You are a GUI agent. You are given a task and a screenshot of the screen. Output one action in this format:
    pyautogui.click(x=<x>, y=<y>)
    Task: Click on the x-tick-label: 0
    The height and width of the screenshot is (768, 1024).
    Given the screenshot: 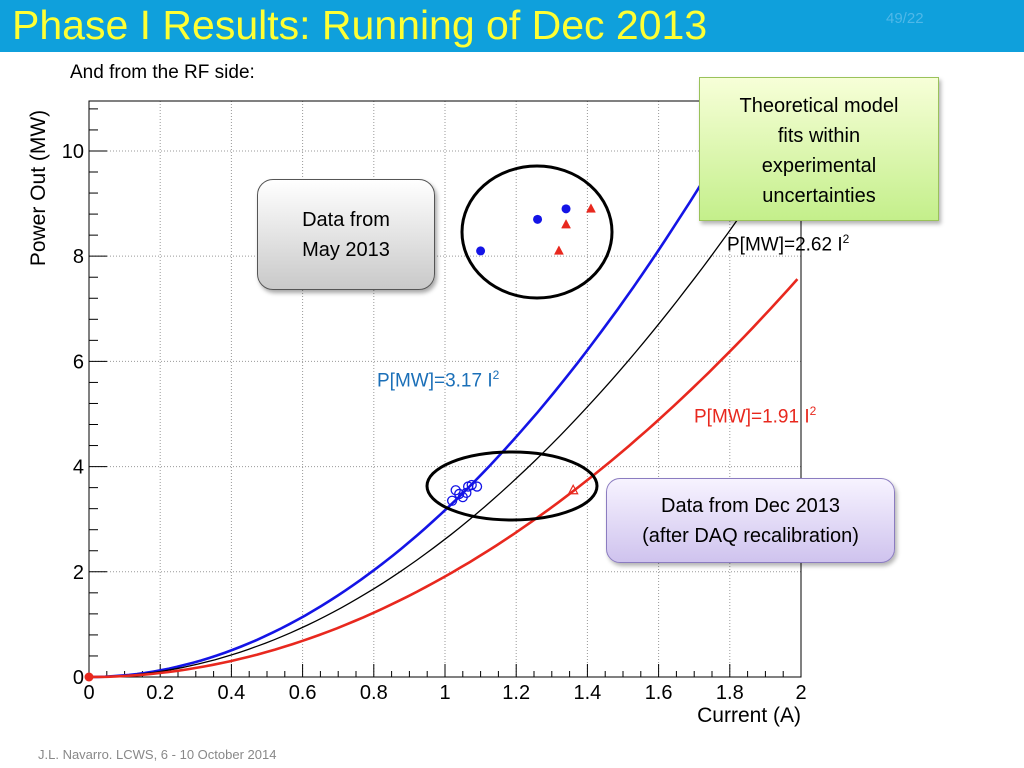 What is the action you would take?
    pyautogui.click(x=88, y=693)
    